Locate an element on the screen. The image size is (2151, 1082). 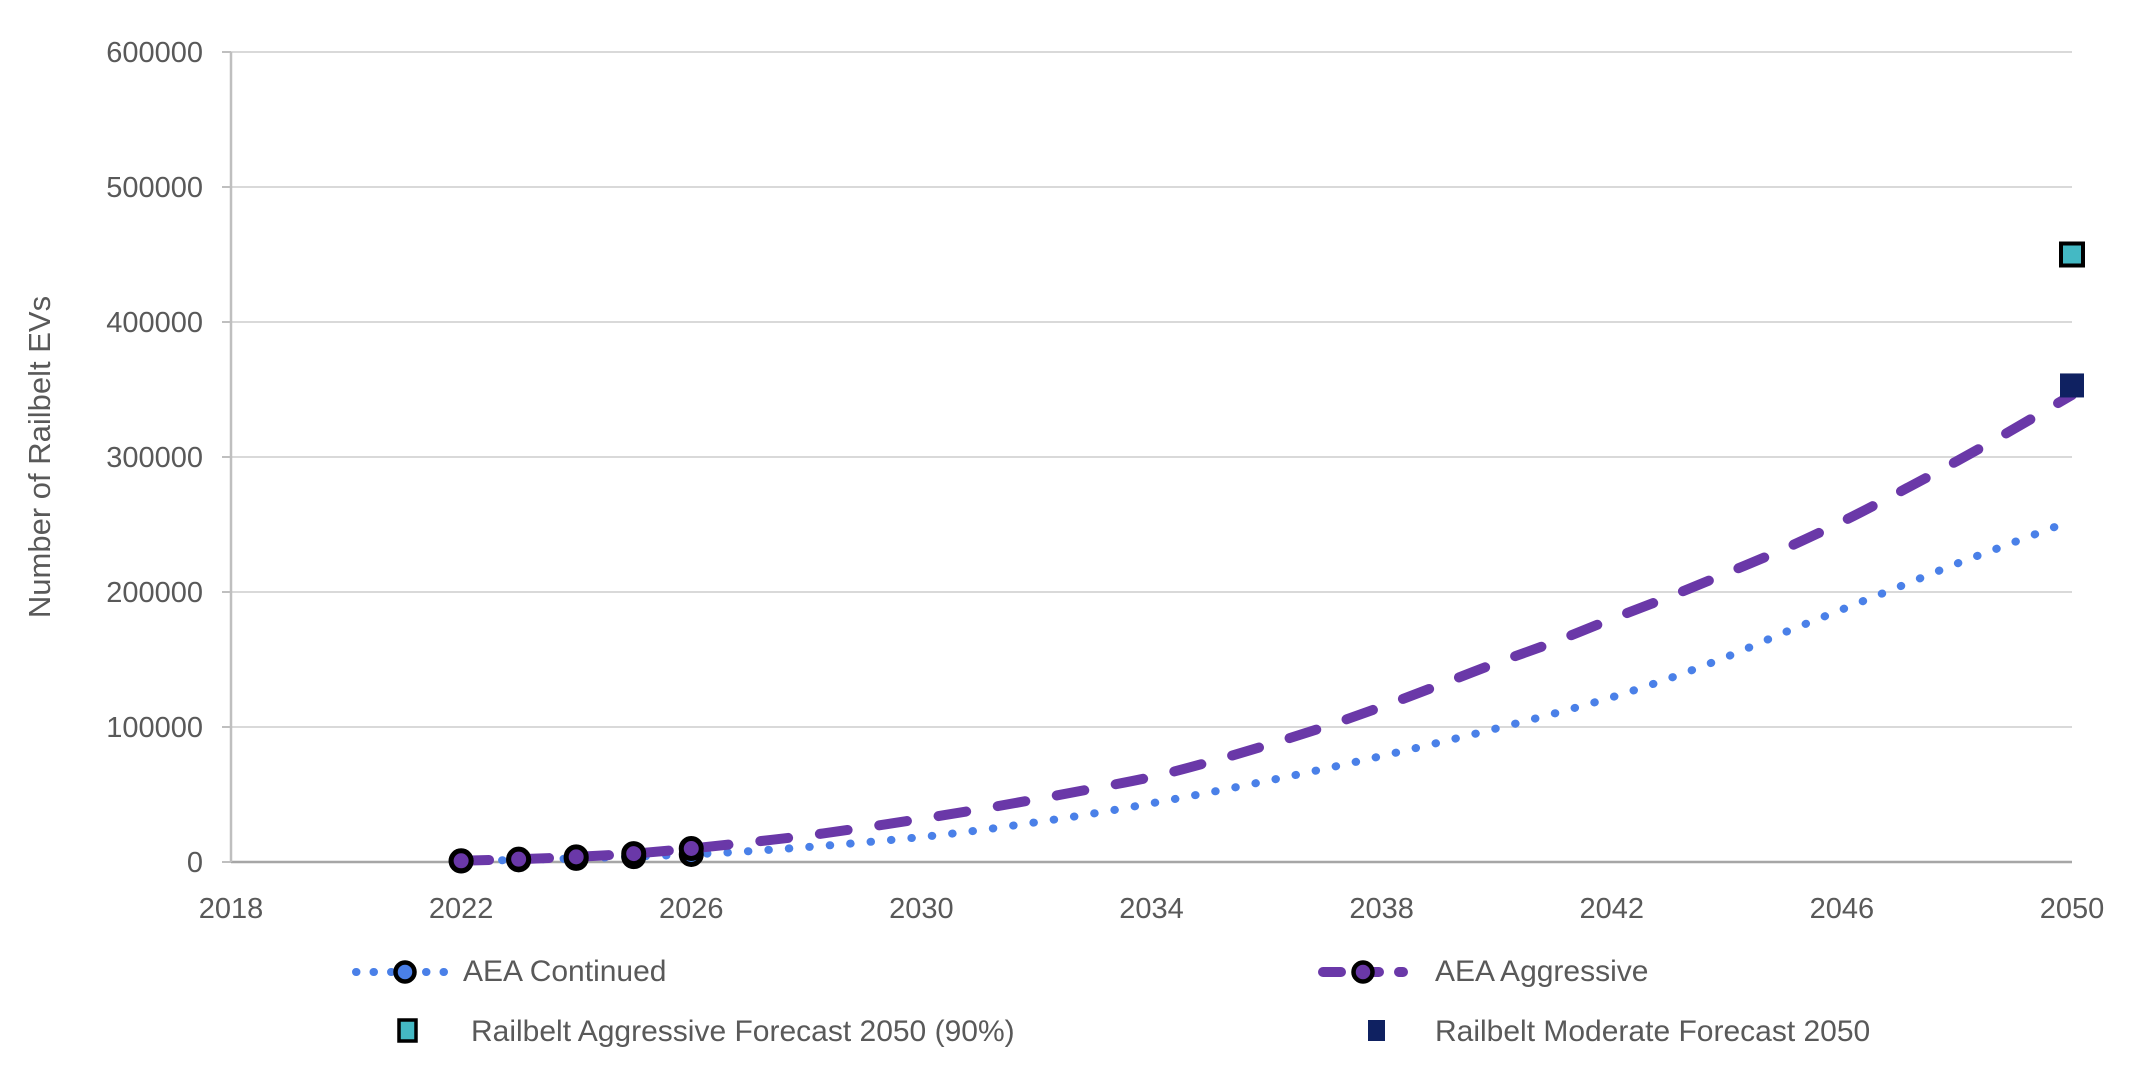
legend-label-railbelt-moderate: Railbelt Moderate Forecast 2050 is located at coordinates (1653, 1031).